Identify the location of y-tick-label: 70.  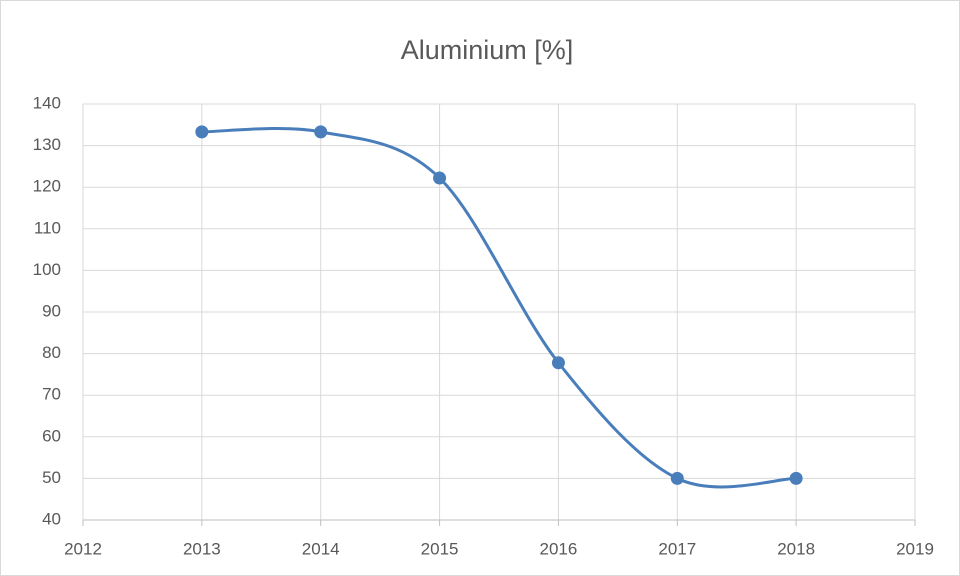
(51, 394).